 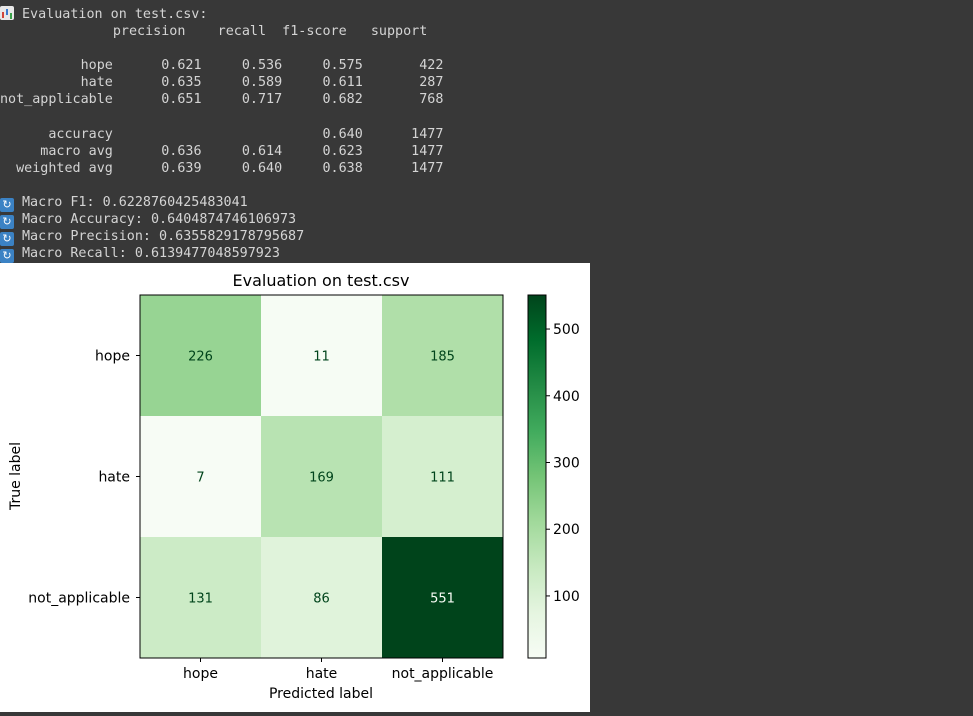 What do you see at coordinates (537, 476) in the screenshot?
I see `colorbar` at bounding box center [537, 476].